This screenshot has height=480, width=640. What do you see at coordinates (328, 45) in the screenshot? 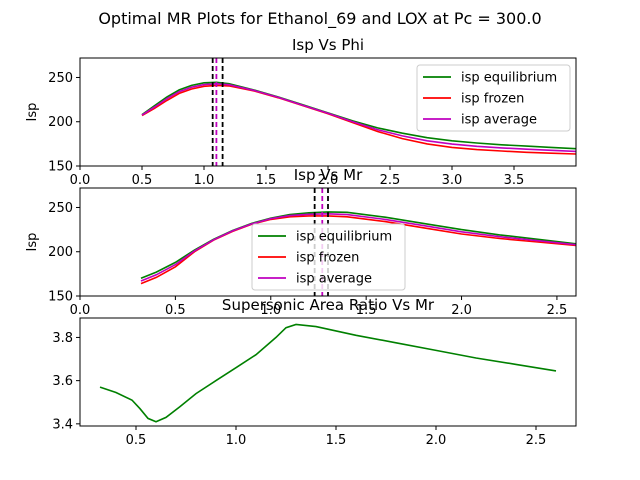
I see `subplot-title: Isp Vs Phi` at bounding box center [328, 45].